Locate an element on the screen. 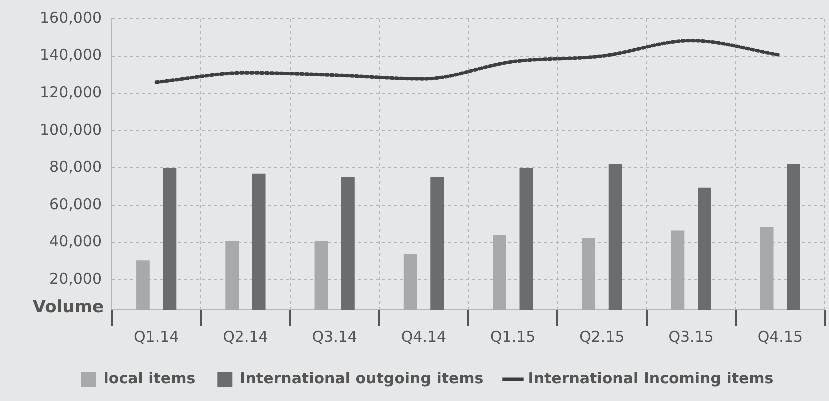 This screenshot has width=829, height=401. line-series is located at coordinates (468, 61).